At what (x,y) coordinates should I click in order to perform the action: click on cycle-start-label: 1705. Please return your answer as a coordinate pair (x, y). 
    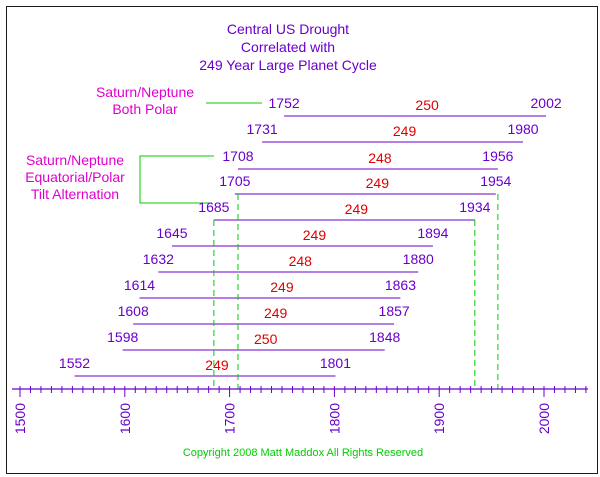
    Looking at the image, I should click on (234, 181).